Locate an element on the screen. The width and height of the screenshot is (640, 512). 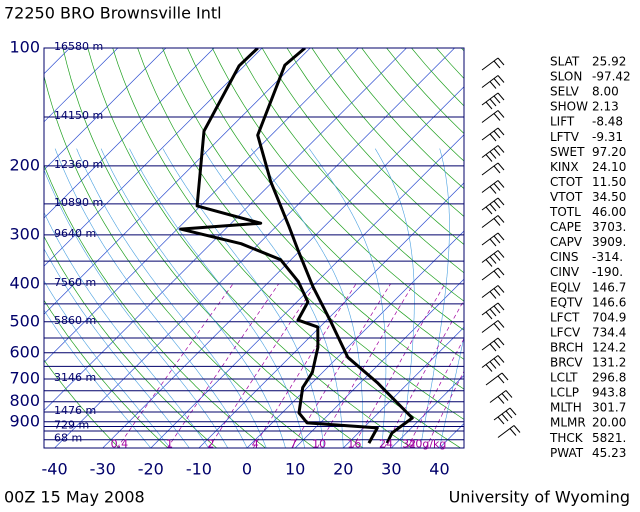
index-name: LIFT is located at coordinates (562, 122).